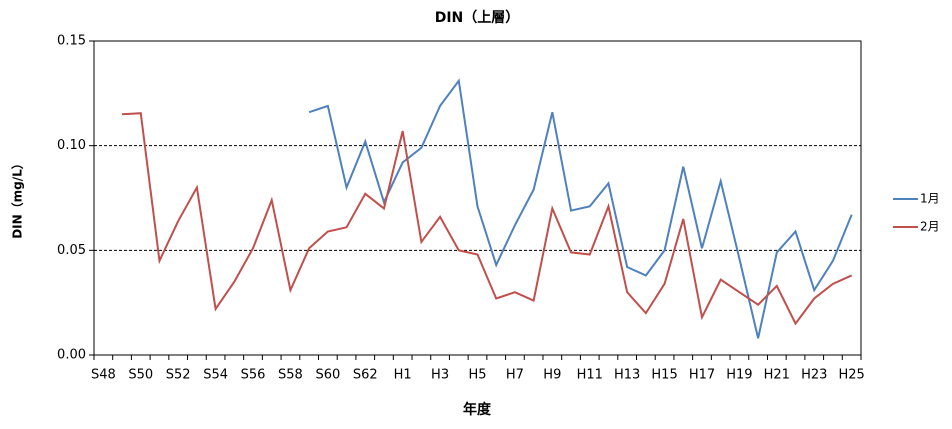 The width and height of the screenshot is (952, 429). Describe the element at coordinates (178, 375) in the screenshot. I see `x-tick-label: S52` at that location.